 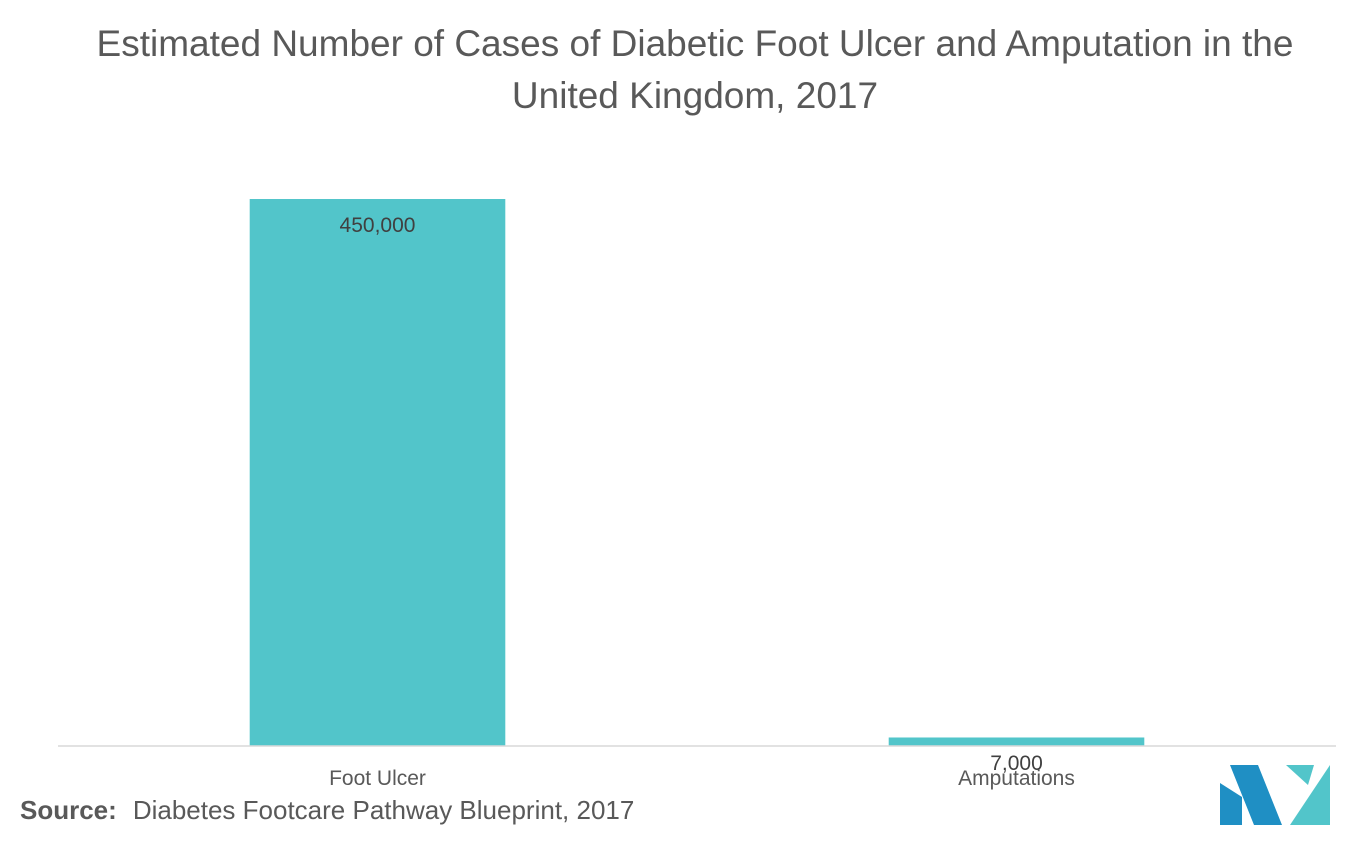 What do you see at coordinates (1300, 775) in the screenshot?
I see `logo-shape-right-top` at bounding box center [1300, 775].